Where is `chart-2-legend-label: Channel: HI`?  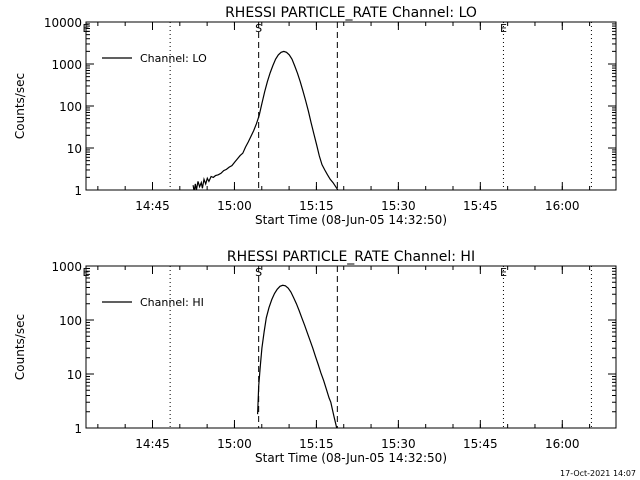
chart-2-legend-label: Channel: HI is located at coordinates (172, 302).